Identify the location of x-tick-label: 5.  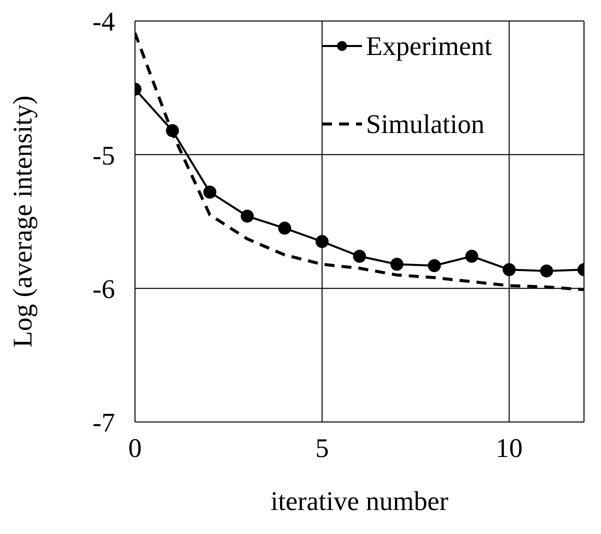
(322, 448).